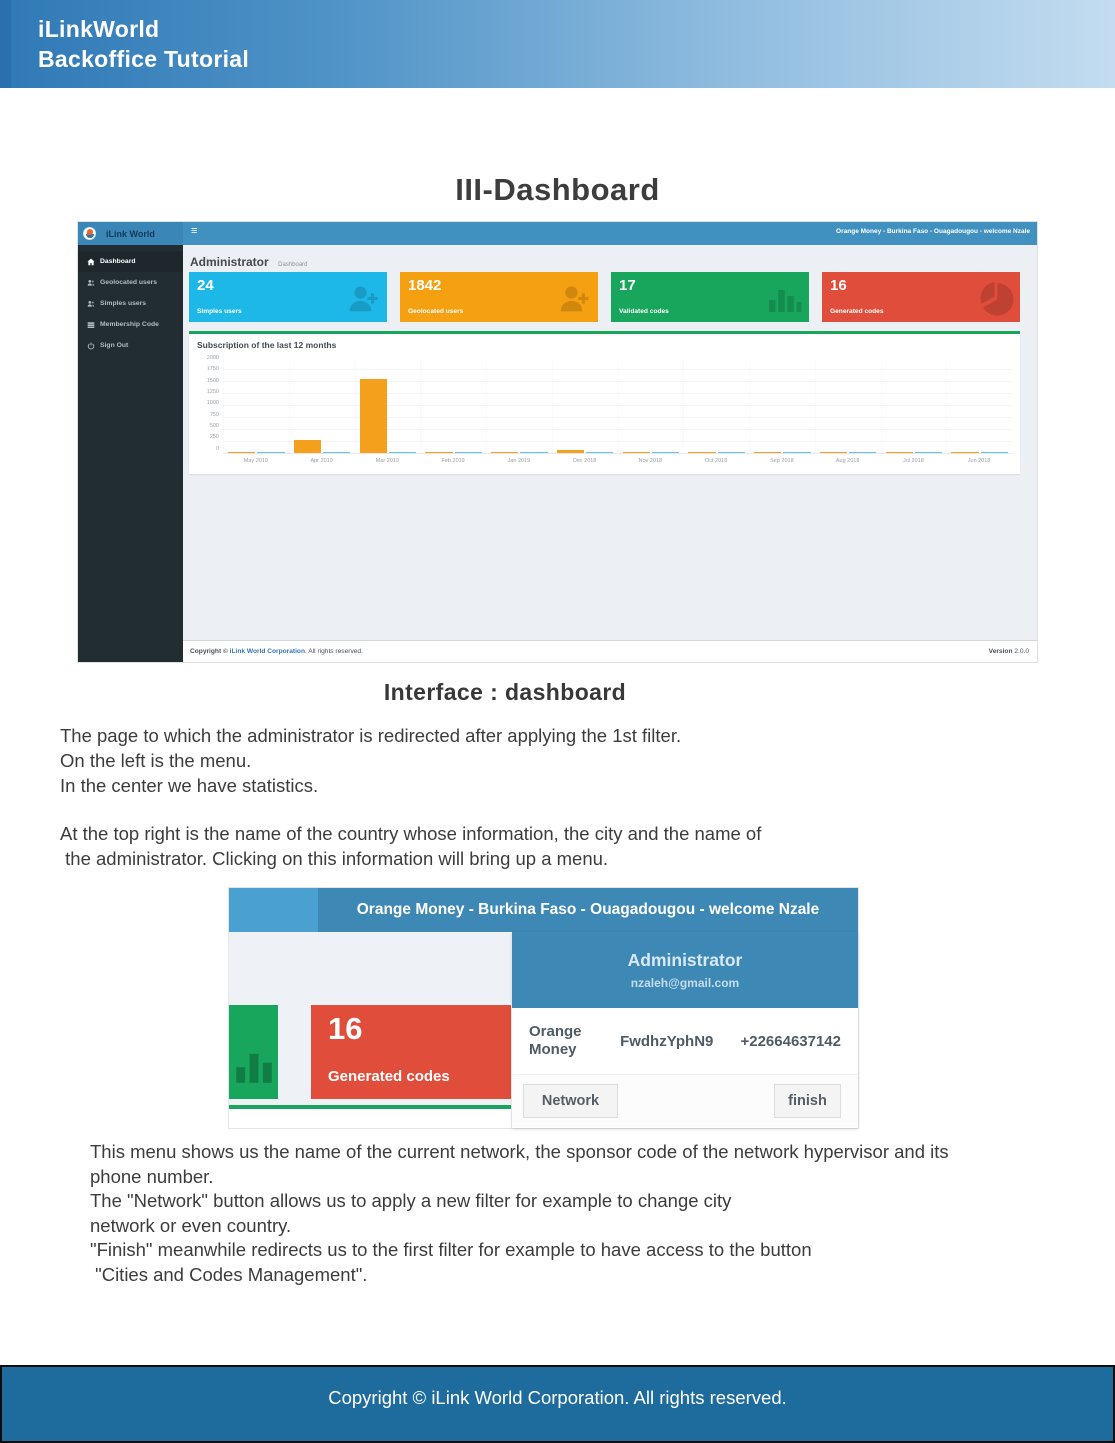 Image resolution: width=1115 pixels, height=1443 pixels. I want to click on chart-y-axis: 2000 1750 1500 1250 1000 750 500 250 0, so click(210, 404).